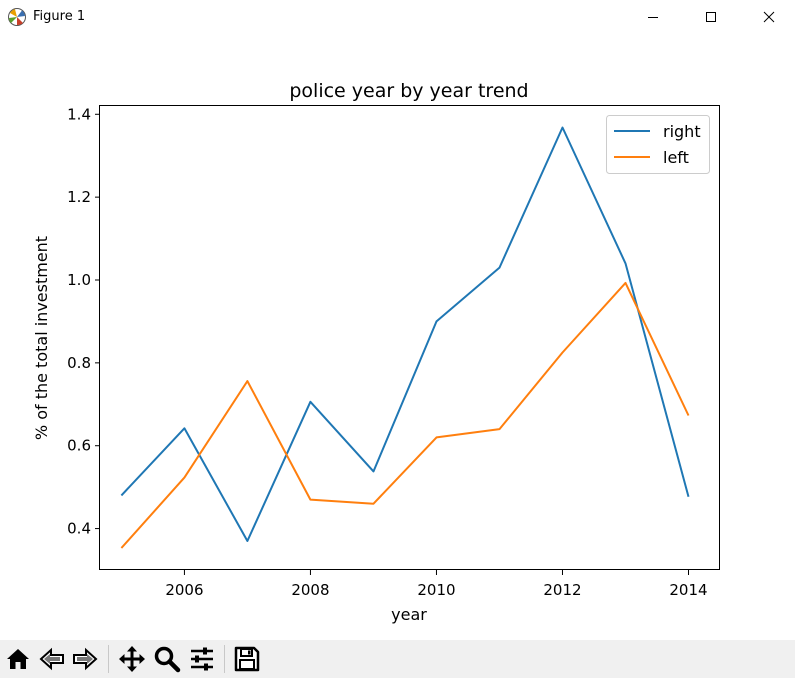 Image resolution: width=795 pixels, height=678 pixels. I want to click on legend-label-left: left, so click(676, 157).